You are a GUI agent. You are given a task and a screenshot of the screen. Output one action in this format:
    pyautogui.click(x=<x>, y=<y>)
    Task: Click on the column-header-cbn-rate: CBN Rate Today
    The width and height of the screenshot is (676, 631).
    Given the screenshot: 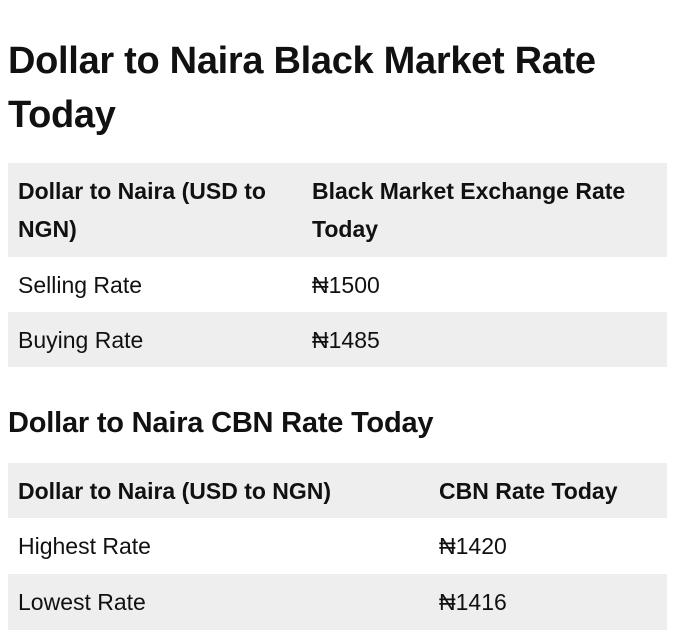 What is the action you would take?
    pyautogui.click(x=528, y=490)
    